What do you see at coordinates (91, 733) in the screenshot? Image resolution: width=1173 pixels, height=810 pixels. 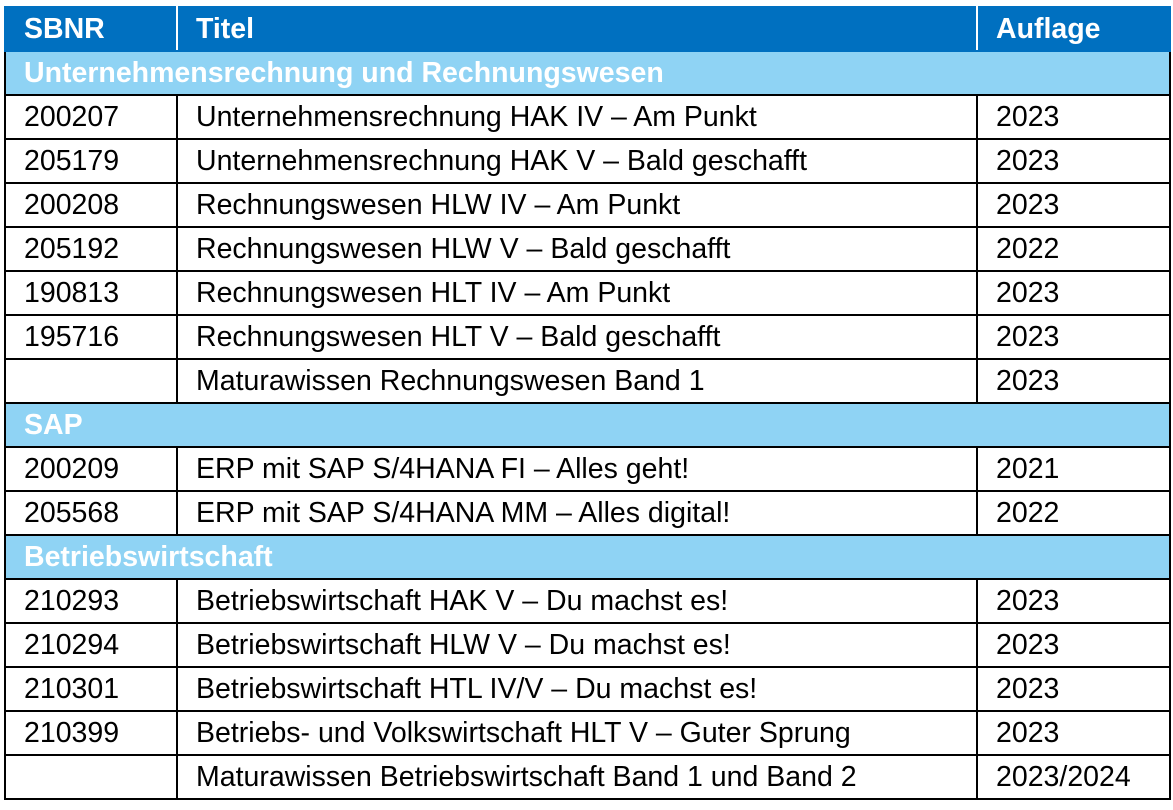 I see `cell-sbnr: 210399` at bounding box center [91, 733].